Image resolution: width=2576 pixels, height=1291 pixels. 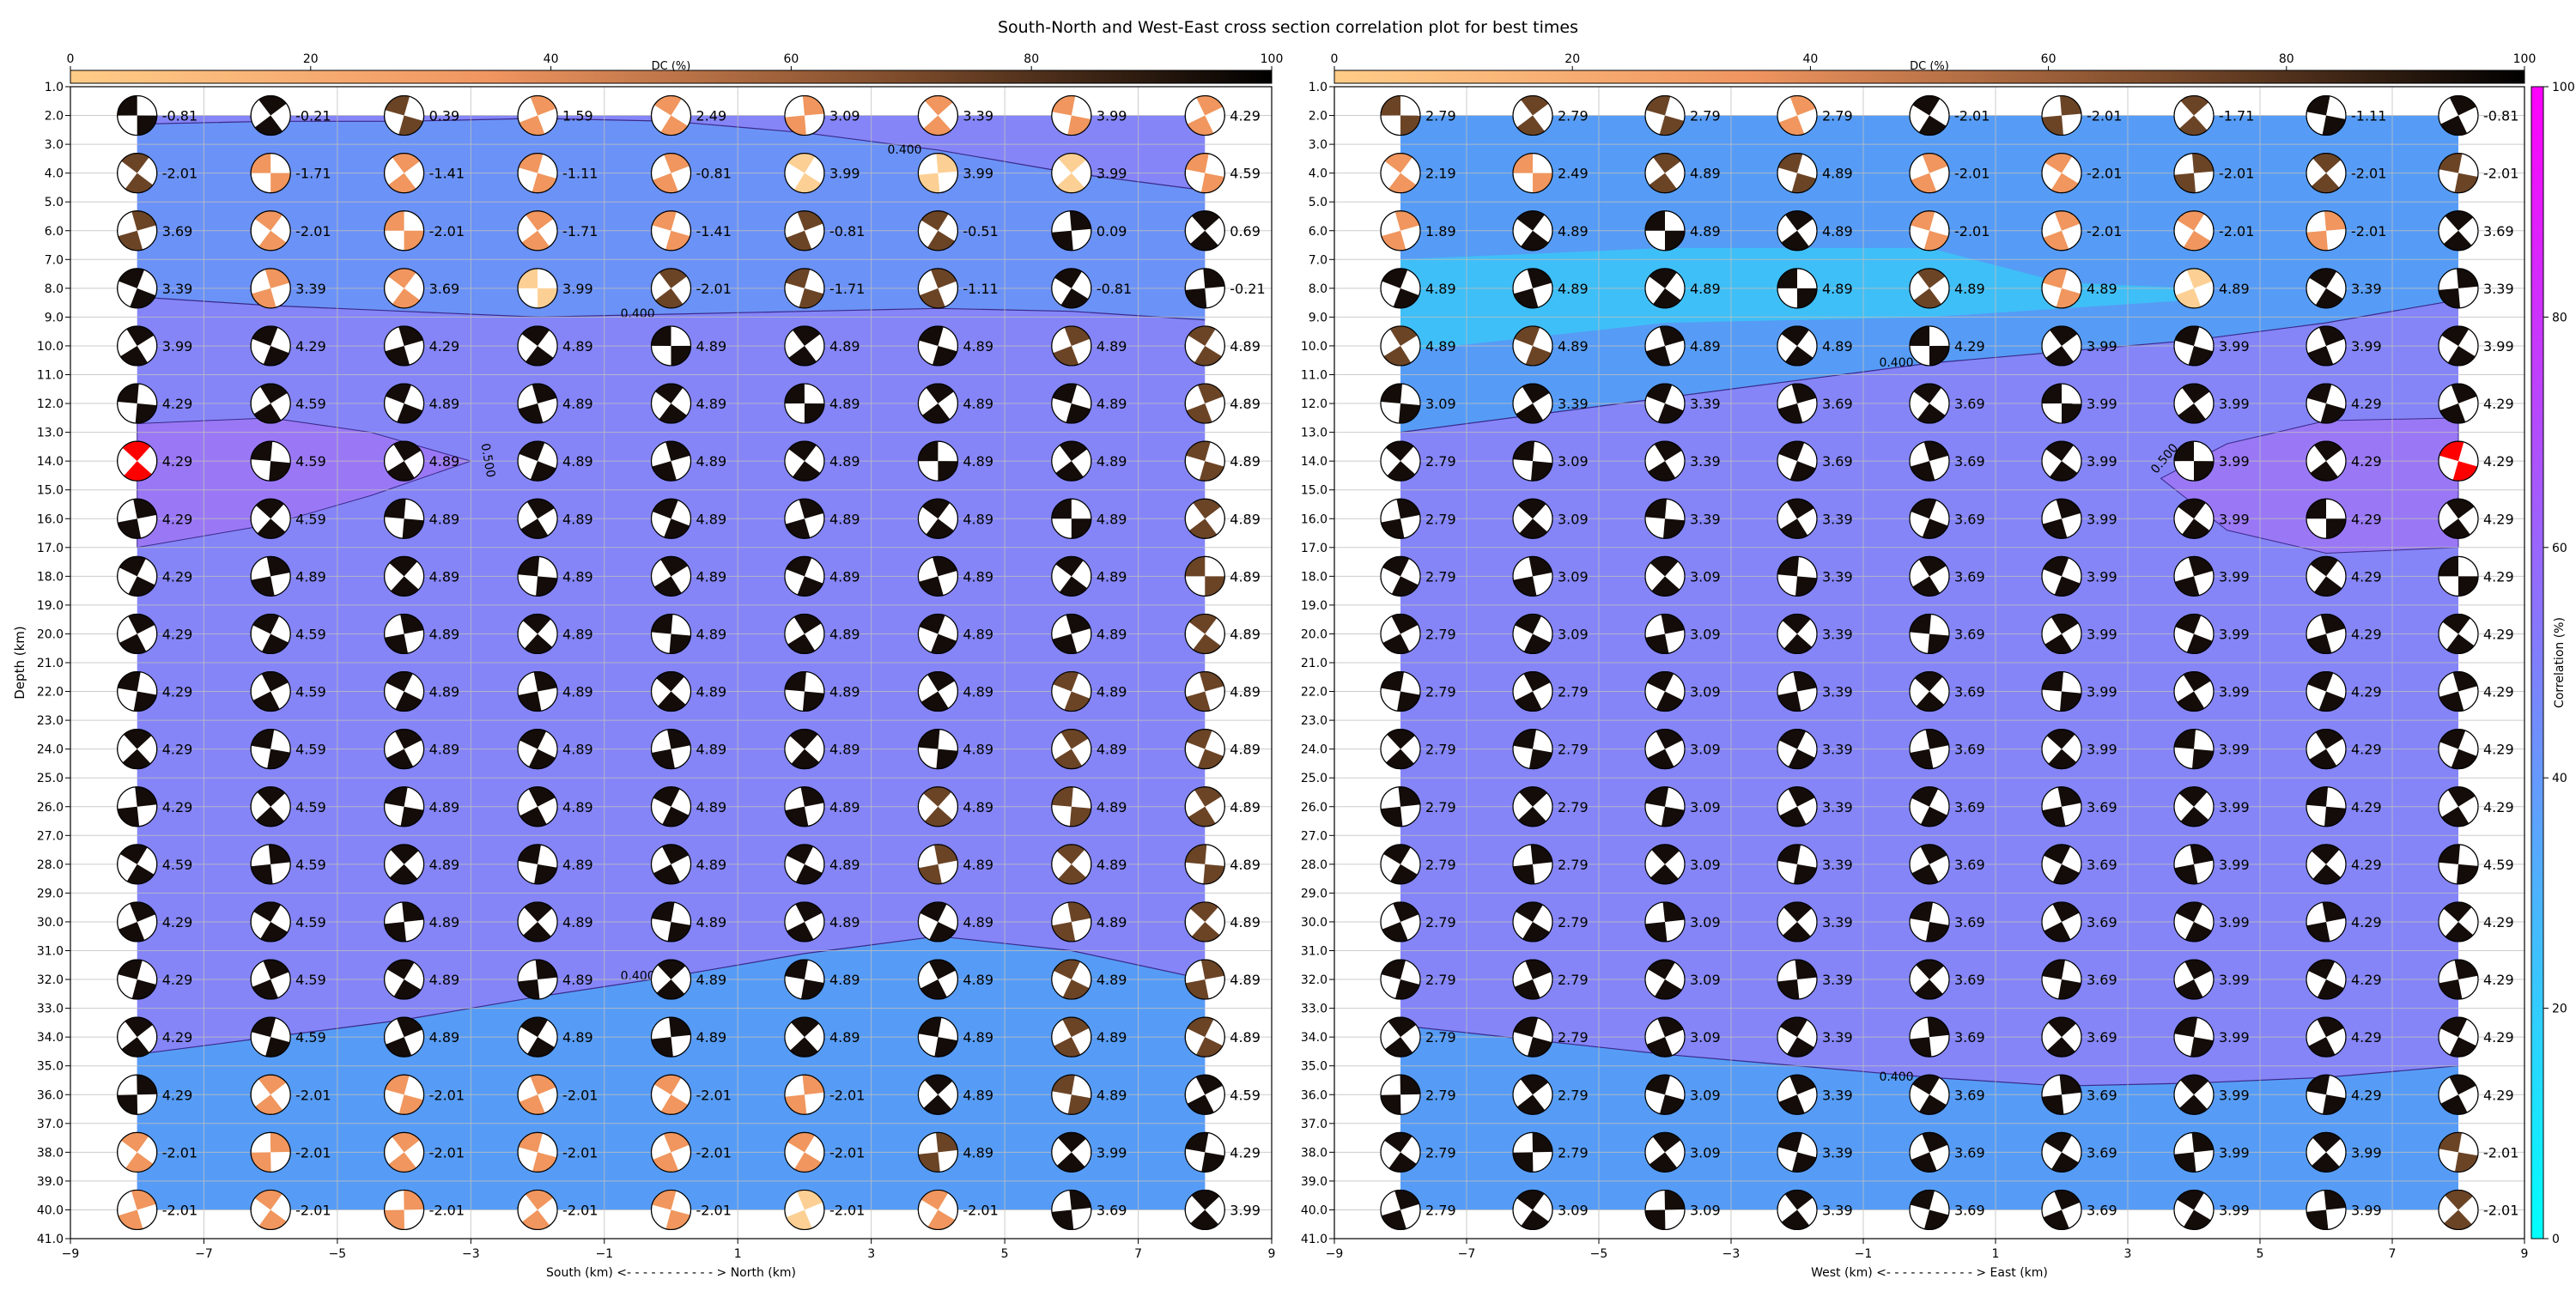 I want to click on y-tick-label: 8.0, so click(x=55, y=289).